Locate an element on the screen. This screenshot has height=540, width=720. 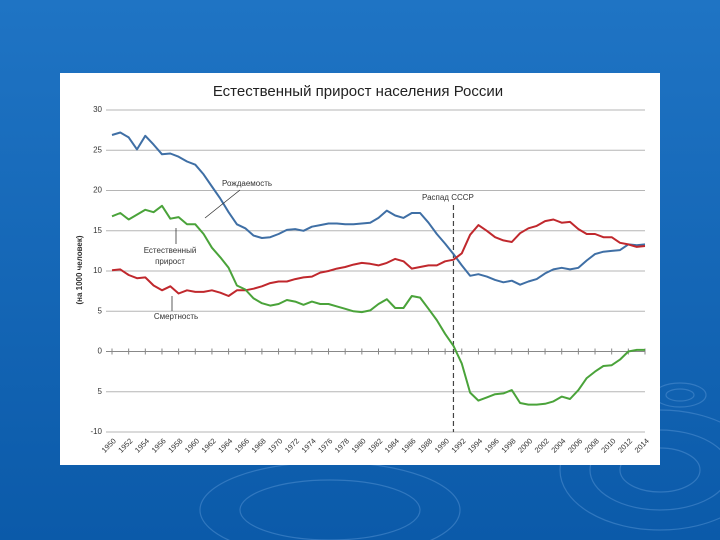
chart-title: Естественный прирост населения России is located at coordinates (358, 91).